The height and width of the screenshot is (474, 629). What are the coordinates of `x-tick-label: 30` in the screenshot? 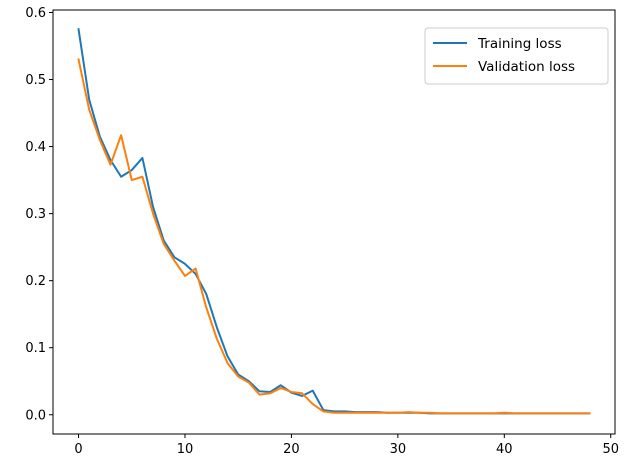 It's located at (398, 449).